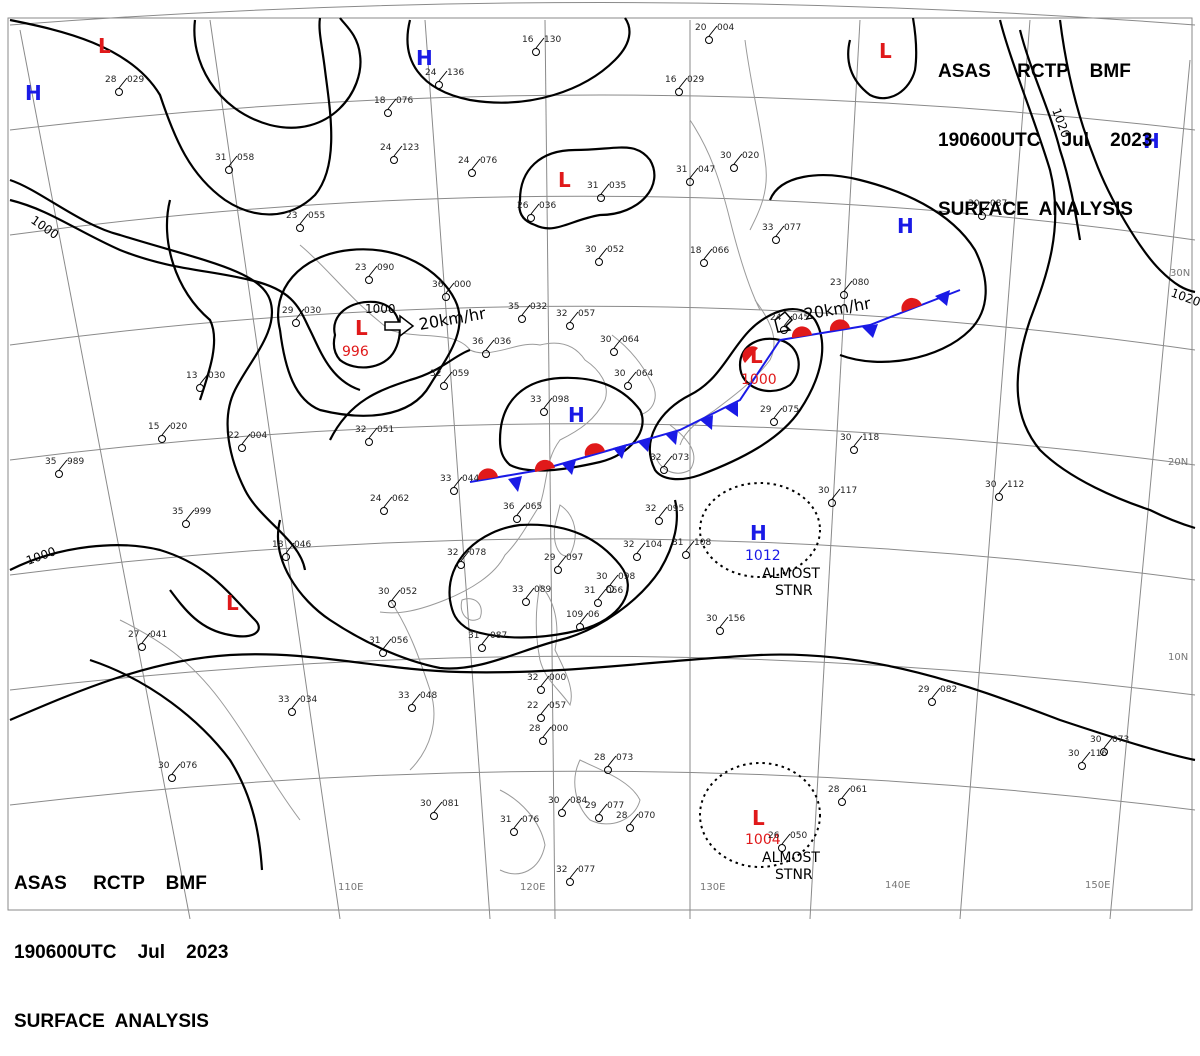  I want to click on station-plot: 18 066, so click(709, 256).